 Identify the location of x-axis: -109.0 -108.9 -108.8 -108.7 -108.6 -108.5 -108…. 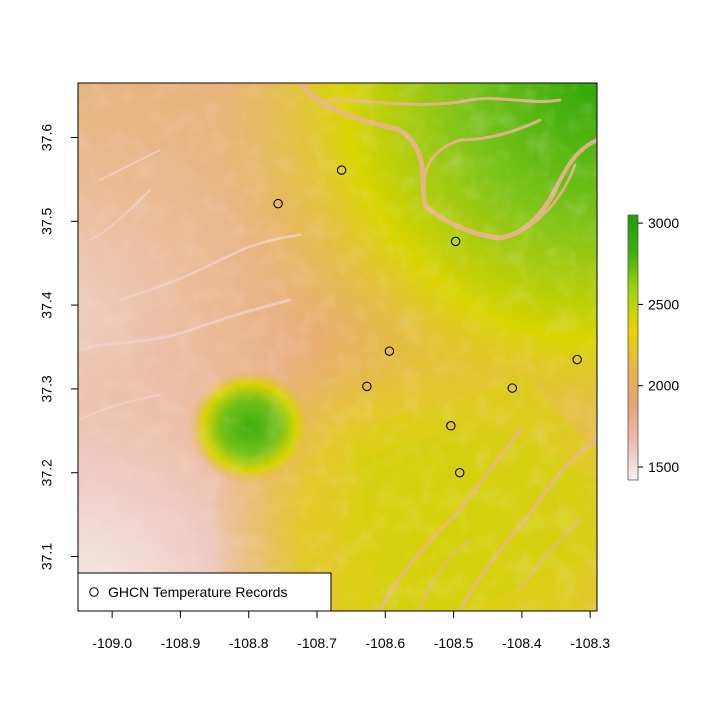
(351, 630).